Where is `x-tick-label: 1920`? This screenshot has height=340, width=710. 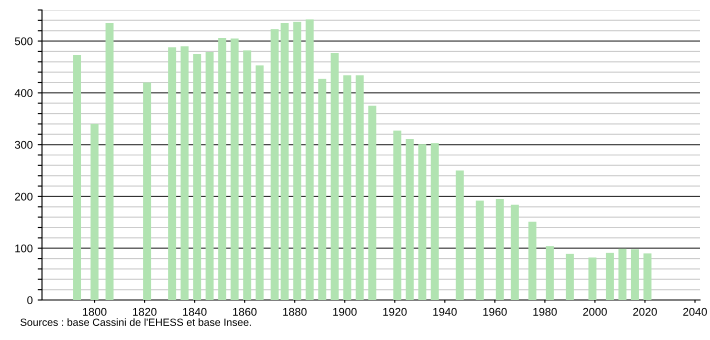
x-tick-label: 1920 is located at coordinates (395, 312).